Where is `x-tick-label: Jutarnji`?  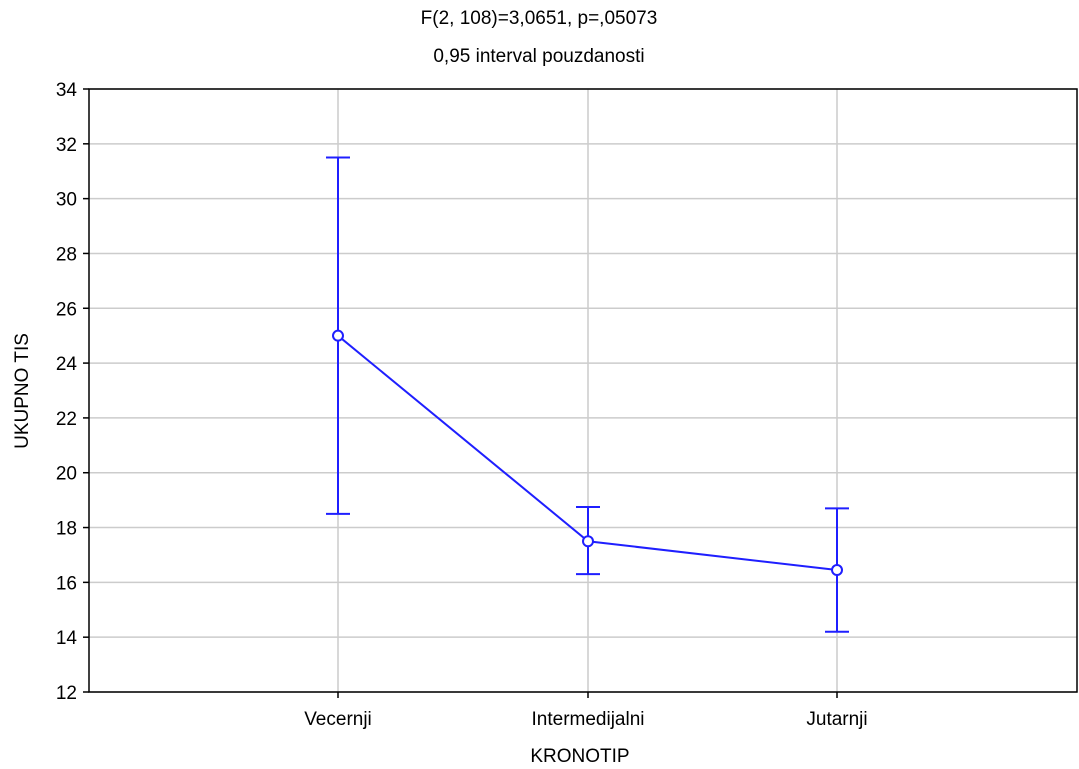 x-tick-label: Jutarnji is located at coordinates (836, 719).